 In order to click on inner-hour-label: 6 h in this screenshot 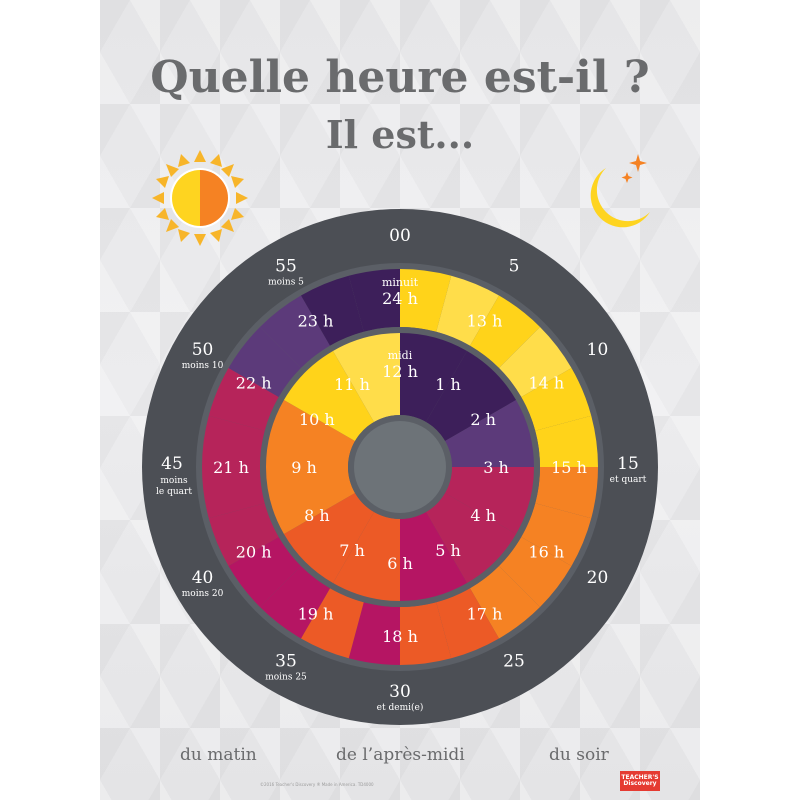, I will do `click(400, 563)`.